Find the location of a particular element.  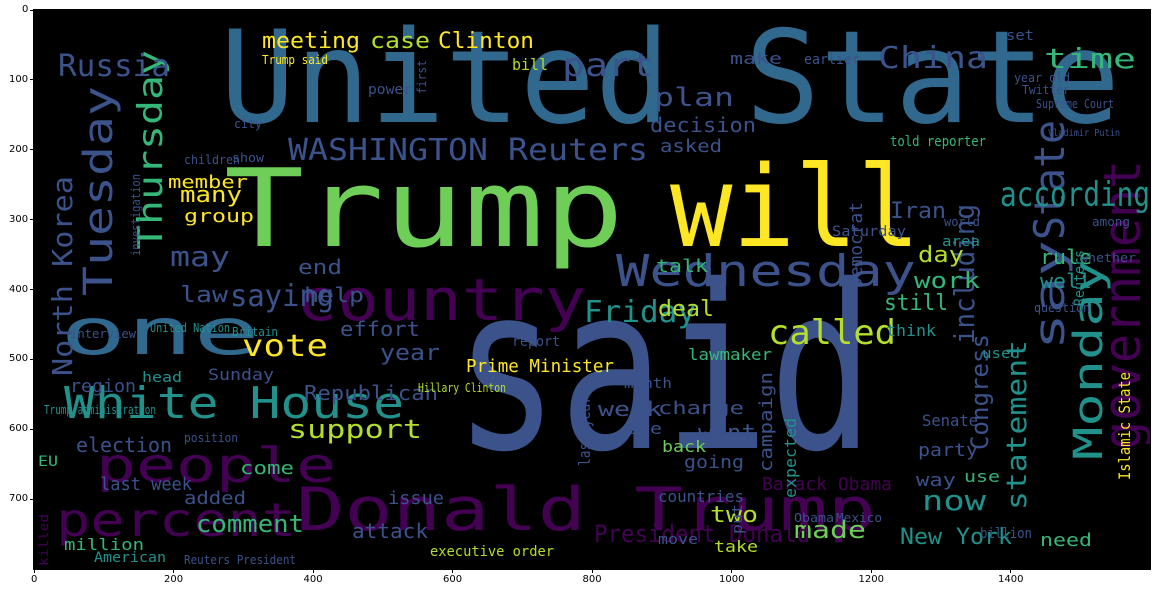

word-need: need is located at coordinates (1066, 540).